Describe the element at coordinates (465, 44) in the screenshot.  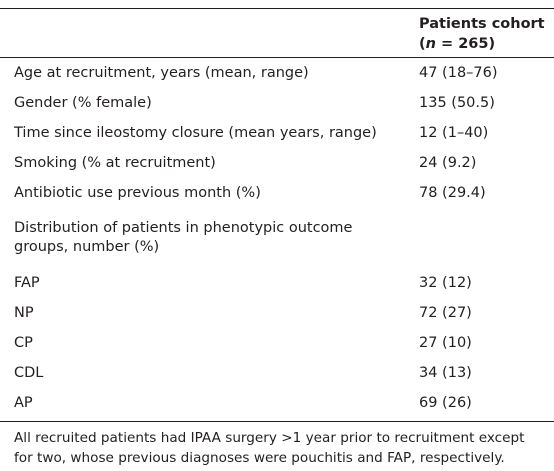
I see `n-value: = 265)` at that location.